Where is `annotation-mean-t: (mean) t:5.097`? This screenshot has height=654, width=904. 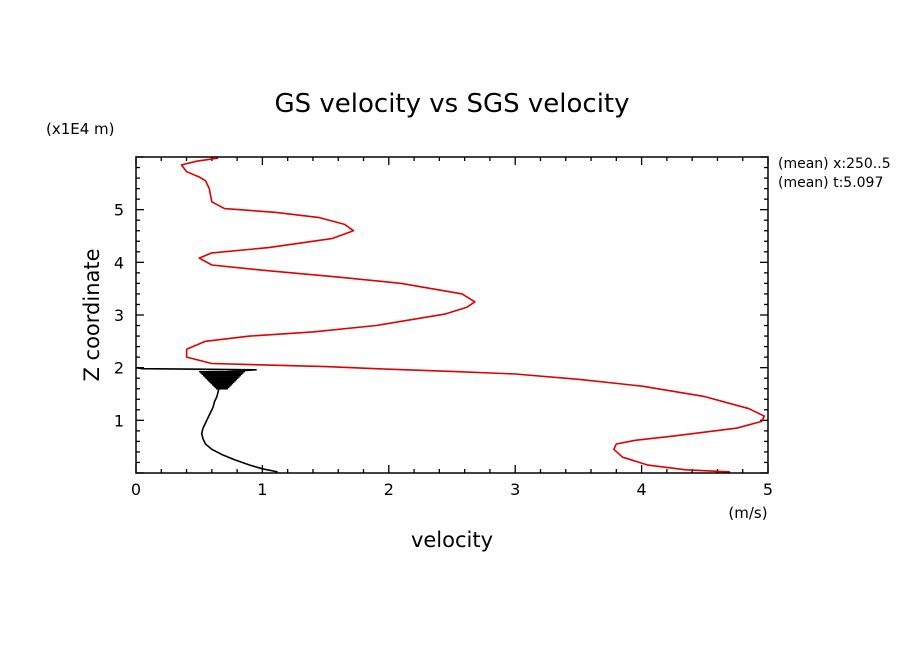 annotation-mean-t: (mean) t:5.097 is located at coordinates (830, 183).